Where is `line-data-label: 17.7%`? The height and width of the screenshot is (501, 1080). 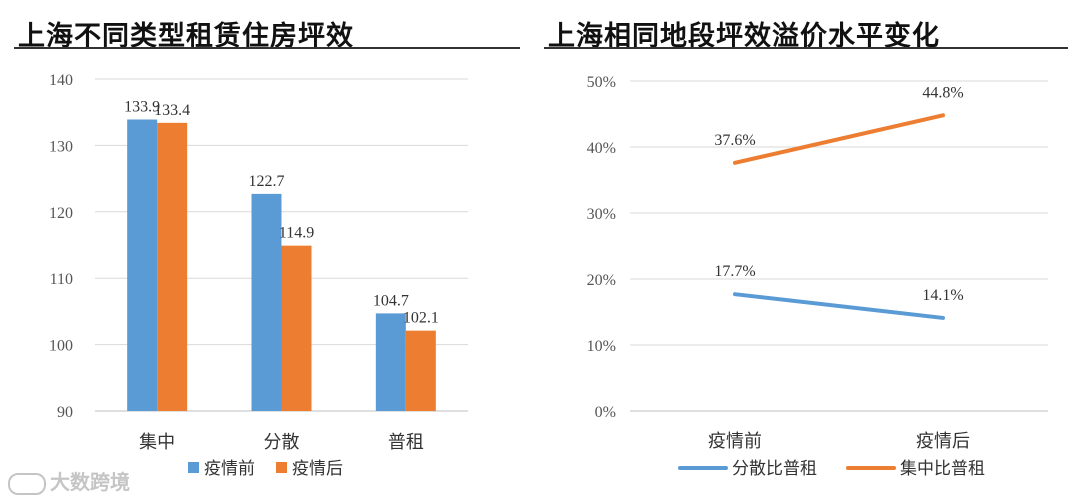
line-data-label: 17.7% is located at coordinates (734, 271).